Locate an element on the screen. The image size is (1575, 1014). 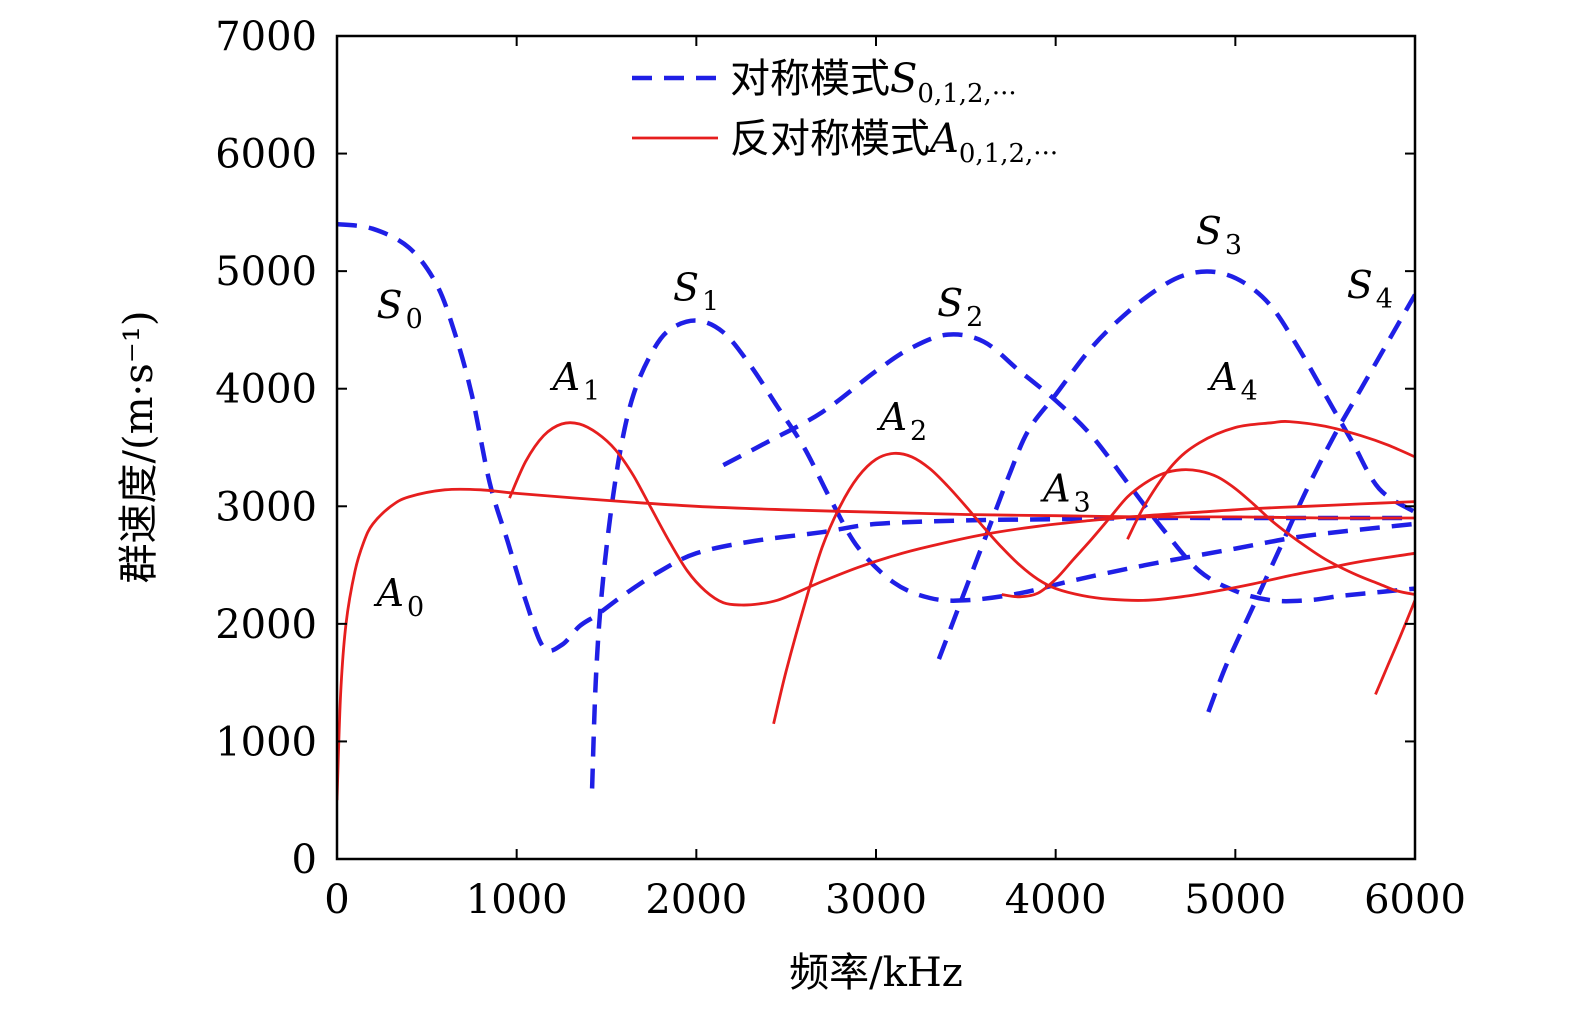
x-tick-label: 0 is located at coordinates (336, 900).